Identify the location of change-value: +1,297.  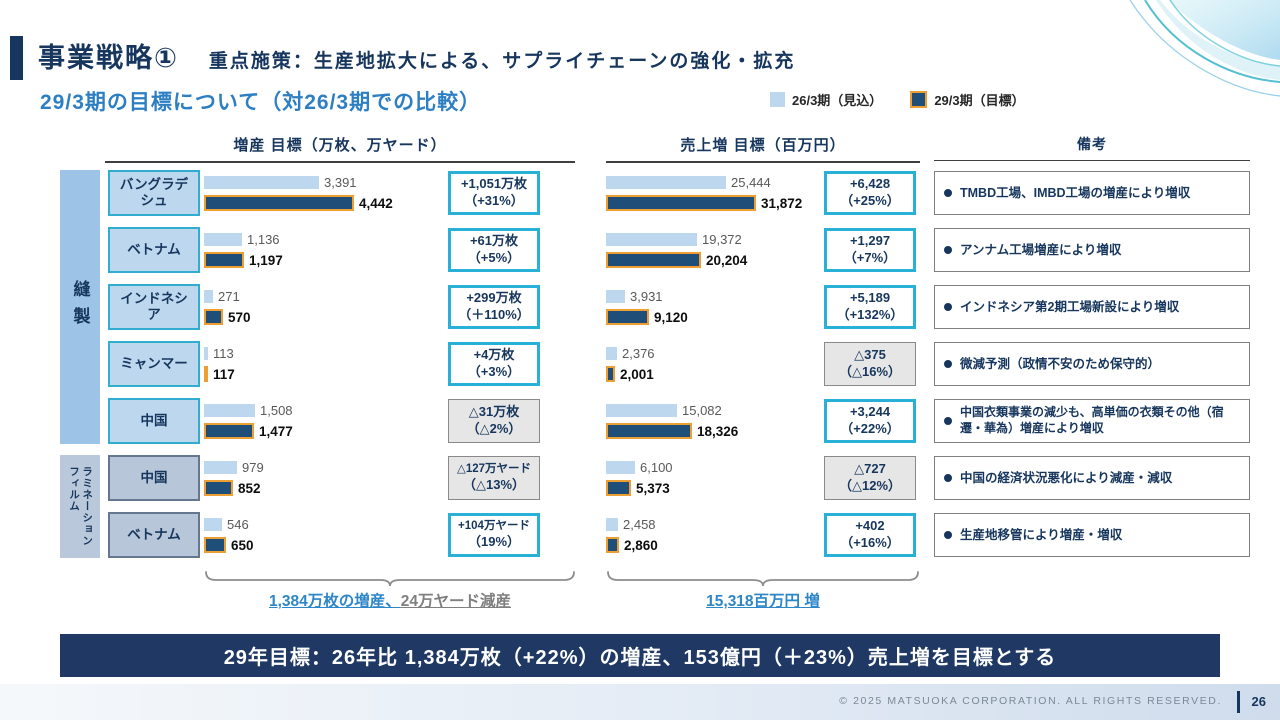
(870, 241).